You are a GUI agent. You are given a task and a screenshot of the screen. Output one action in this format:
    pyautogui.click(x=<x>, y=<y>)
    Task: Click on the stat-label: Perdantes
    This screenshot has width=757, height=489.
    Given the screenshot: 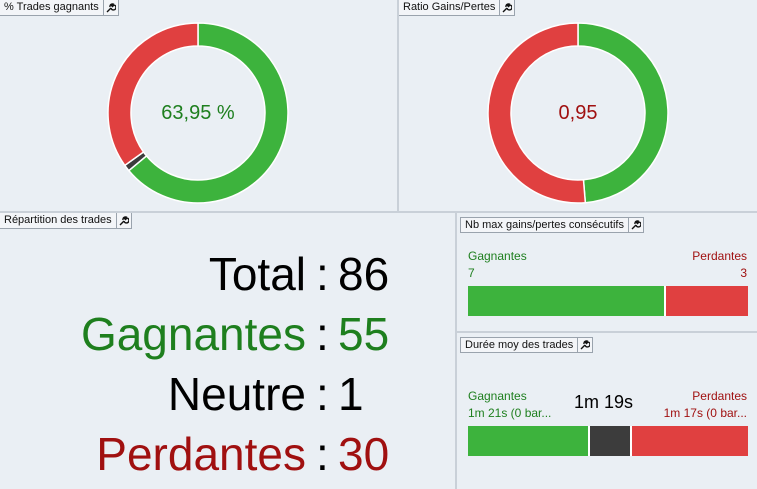 What is the action you would take?
    pyautogui.click(x=201, y=454)
    